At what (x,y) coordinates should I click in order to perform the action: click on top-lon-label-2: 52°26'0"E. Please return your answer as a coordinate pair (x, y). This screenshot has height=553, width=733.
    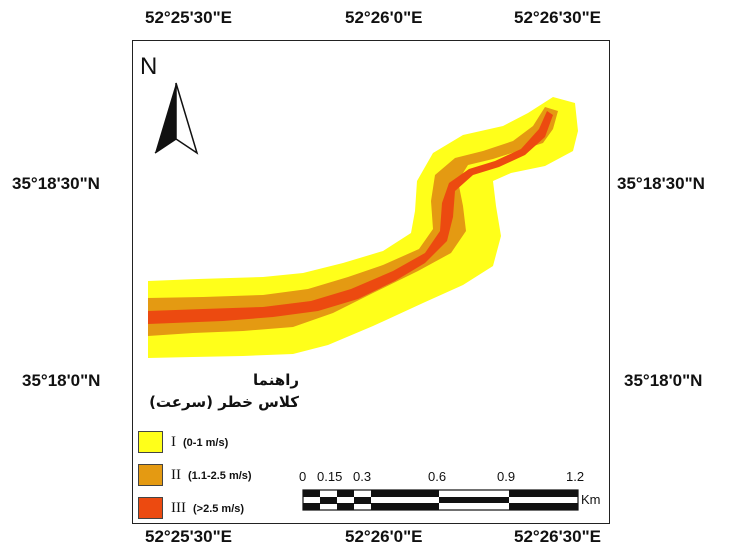
    Looking at the image, I should click on (384, 17).